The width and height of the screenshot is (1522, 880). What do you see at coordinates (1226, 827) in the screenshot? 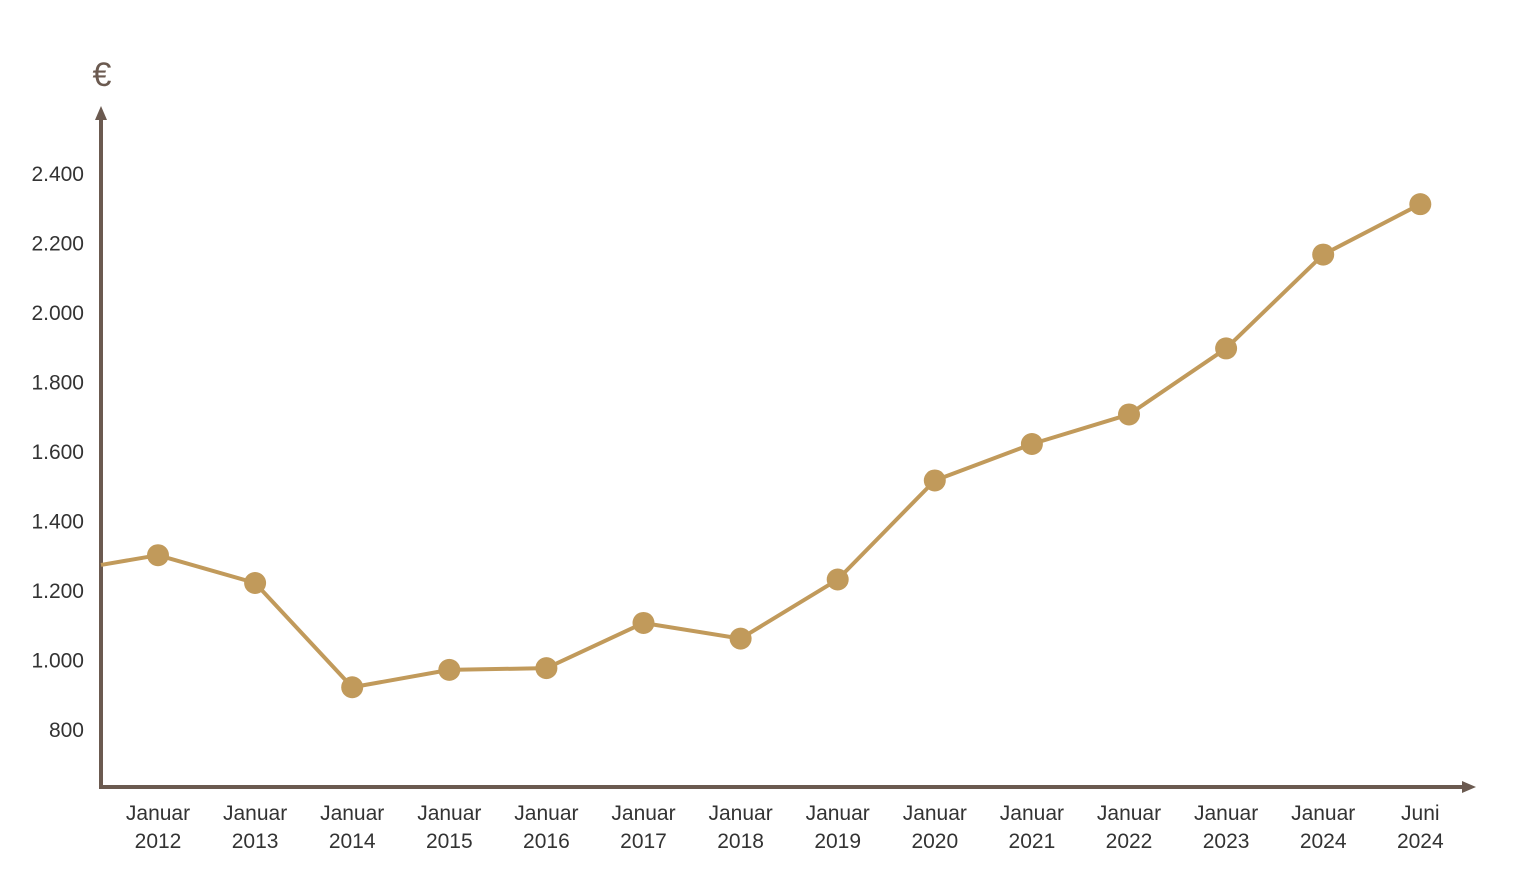
I see `x-tick-label: Januar 2023` at bounding box center [1226, 827].